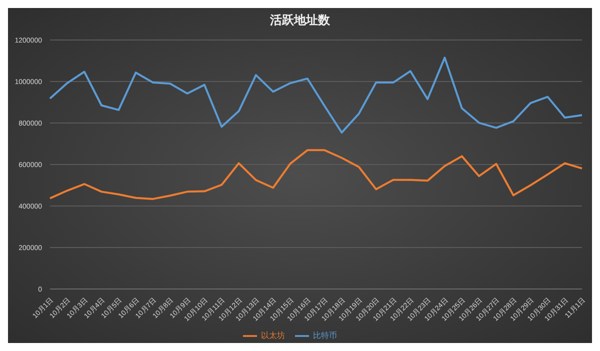 The width and height of the screenshot is (600, 351). Describe the element at coordinates (300, 20) in the screenshot. I see `chart-title: 活跃地址数` at that location.